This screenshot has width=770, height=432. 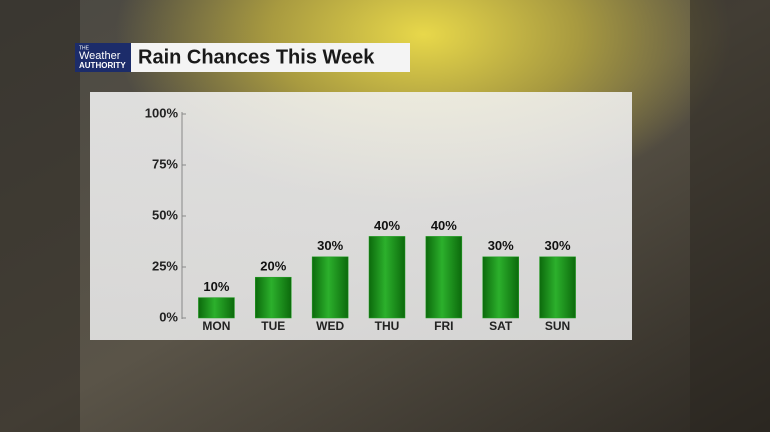 I want to click on x-tick-label: TUE, so click(x=273, y=326).